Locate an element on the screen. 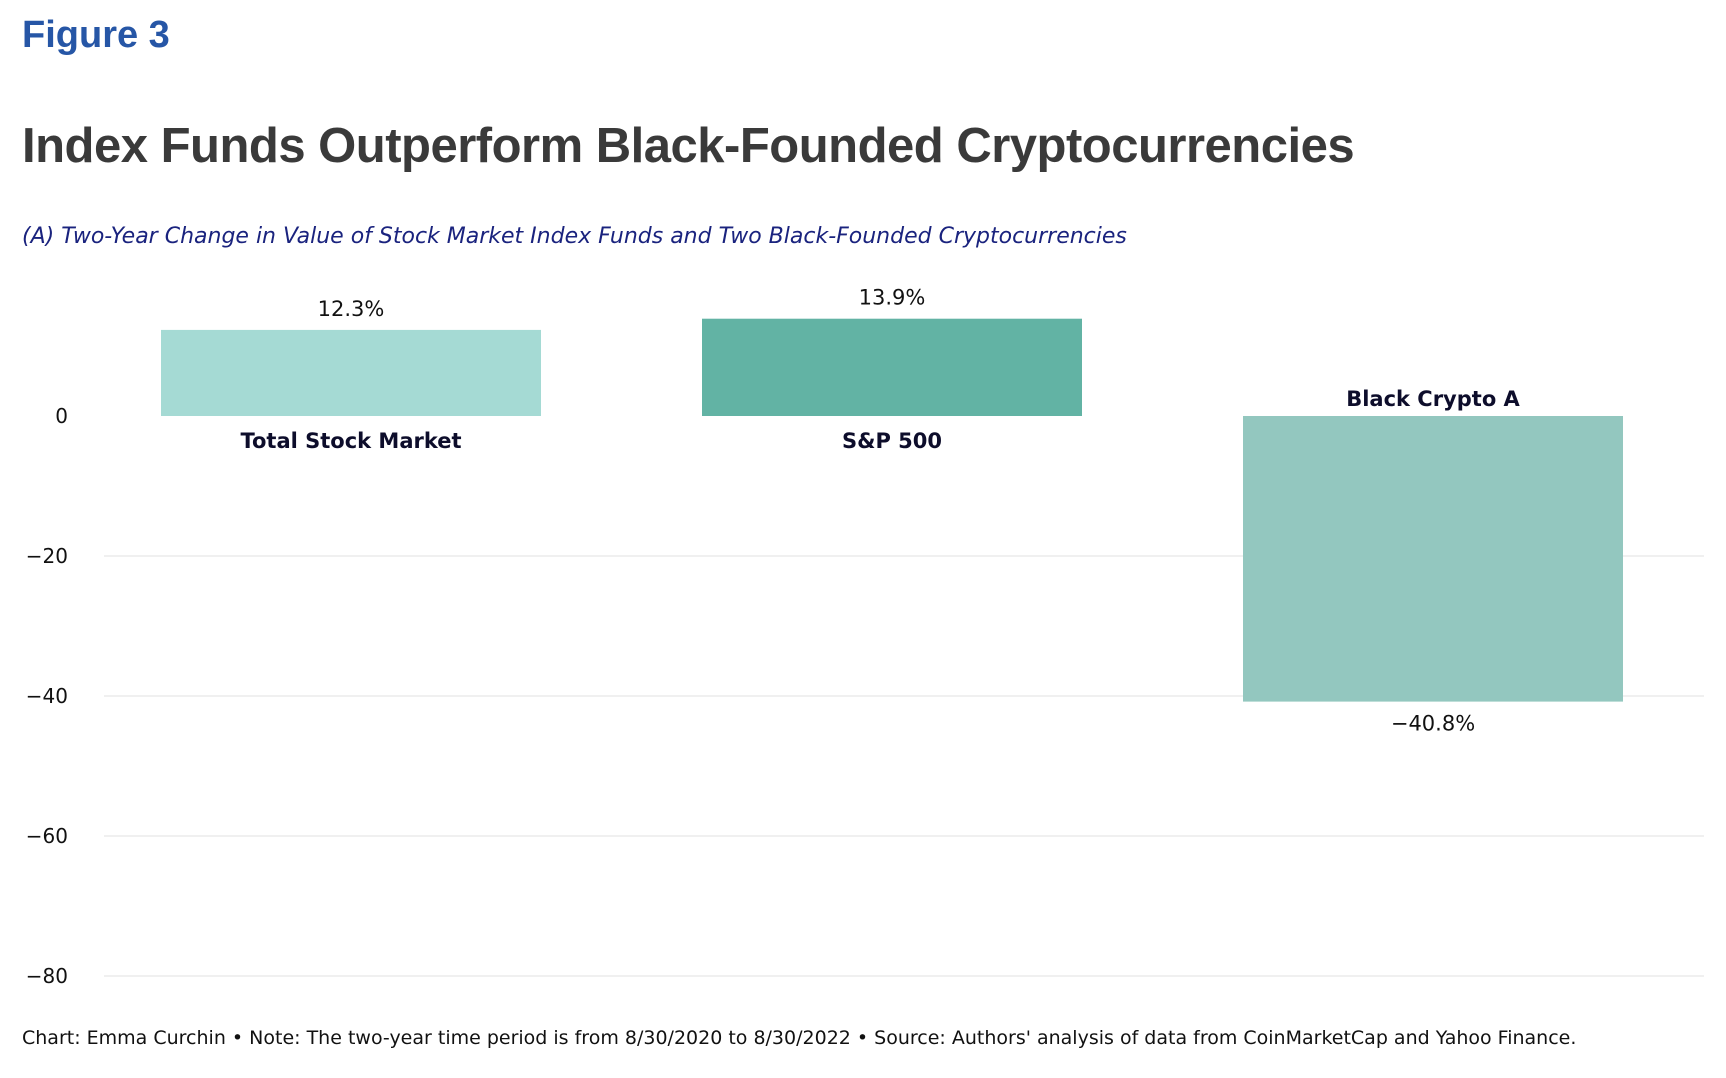 The width and height of the screenshot is (1726, 1078). figure-label: Figure 3 is located at coordinates (96, 35).